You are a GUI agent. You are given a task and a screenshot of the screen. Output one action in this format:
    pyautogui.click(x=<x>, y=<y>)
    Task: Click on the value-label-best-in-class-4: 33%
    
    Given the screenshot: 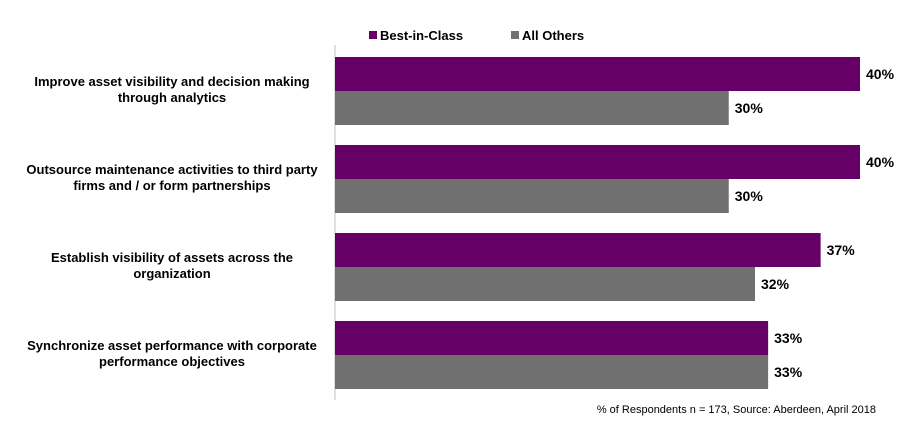 What is the action you would take?
    pyautogui.click(x=788, y=338)
    